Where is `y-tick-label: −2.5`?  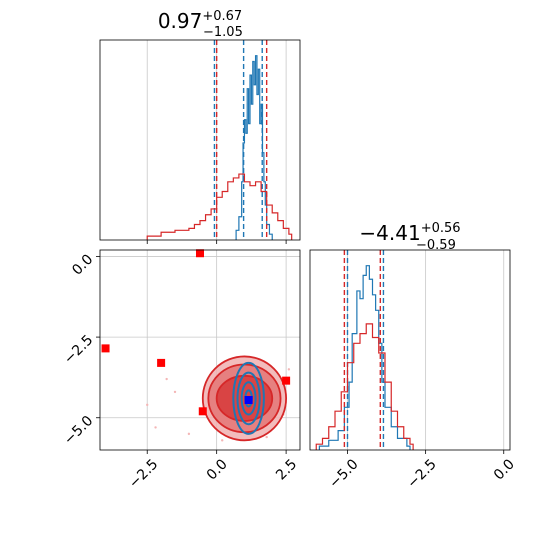
y-tick-label: −2.5 is located at coordinates (78, 349).